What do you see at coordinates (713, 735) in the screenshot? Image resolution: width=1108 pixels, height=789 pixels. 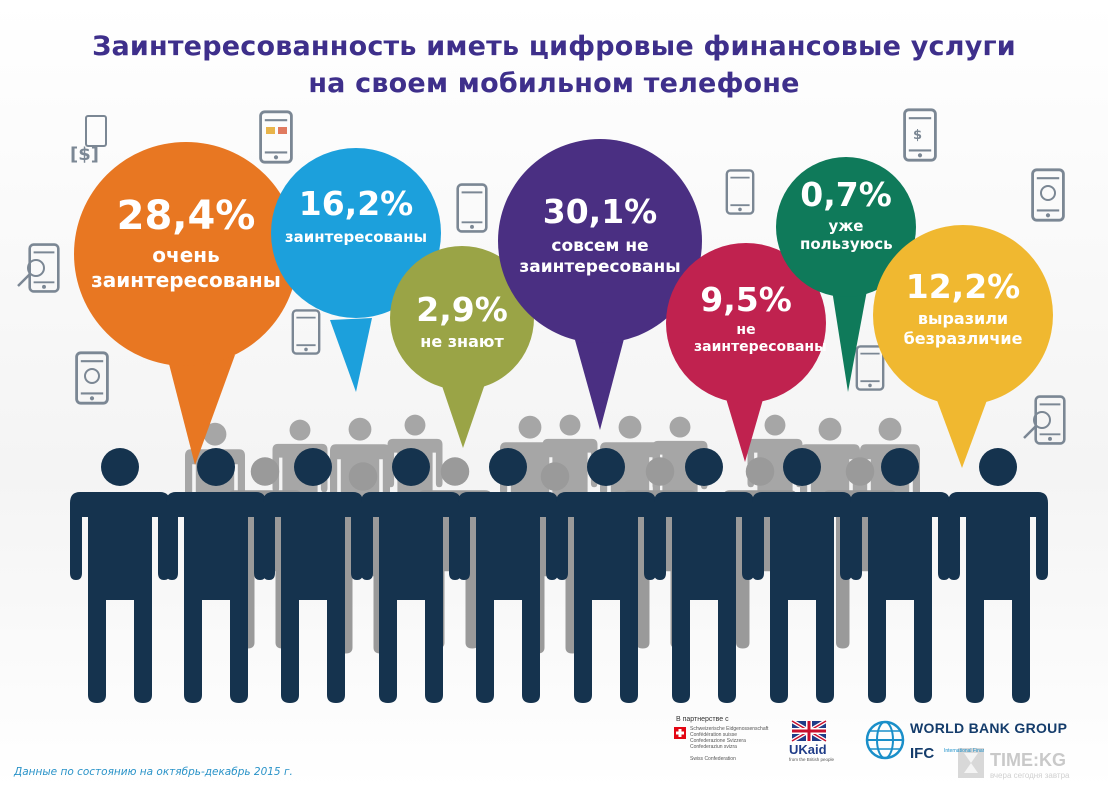 I see `swiss-line: Confédération suisse` at bounding box center [713, 735].